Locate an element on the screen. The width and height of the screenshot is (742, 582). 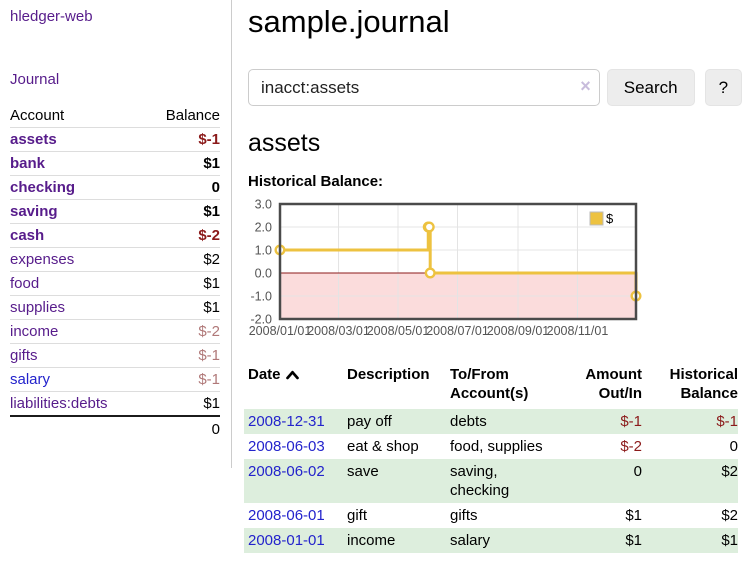
legend-swatch is located at coordinates (596, 218).